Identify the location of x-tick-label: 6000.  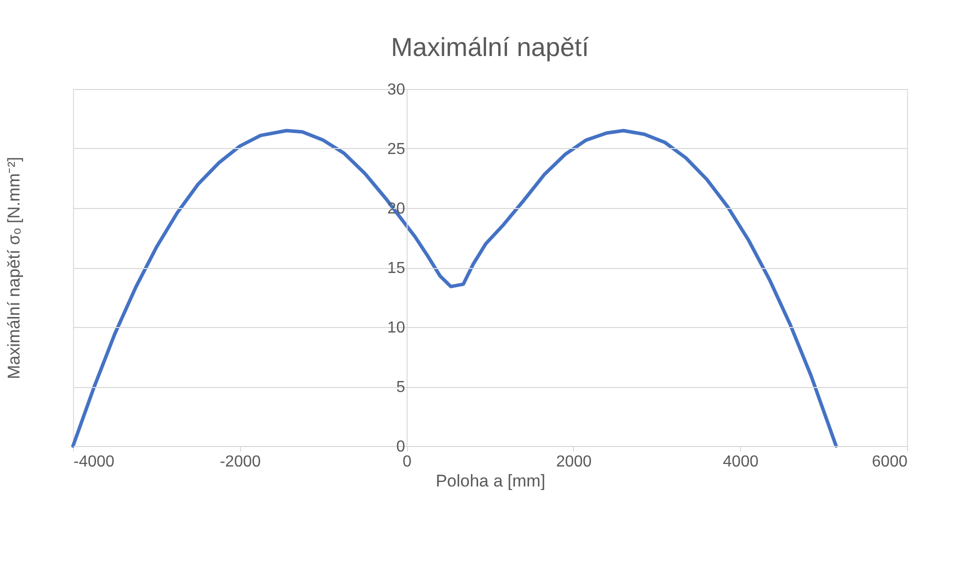
(890, 462).